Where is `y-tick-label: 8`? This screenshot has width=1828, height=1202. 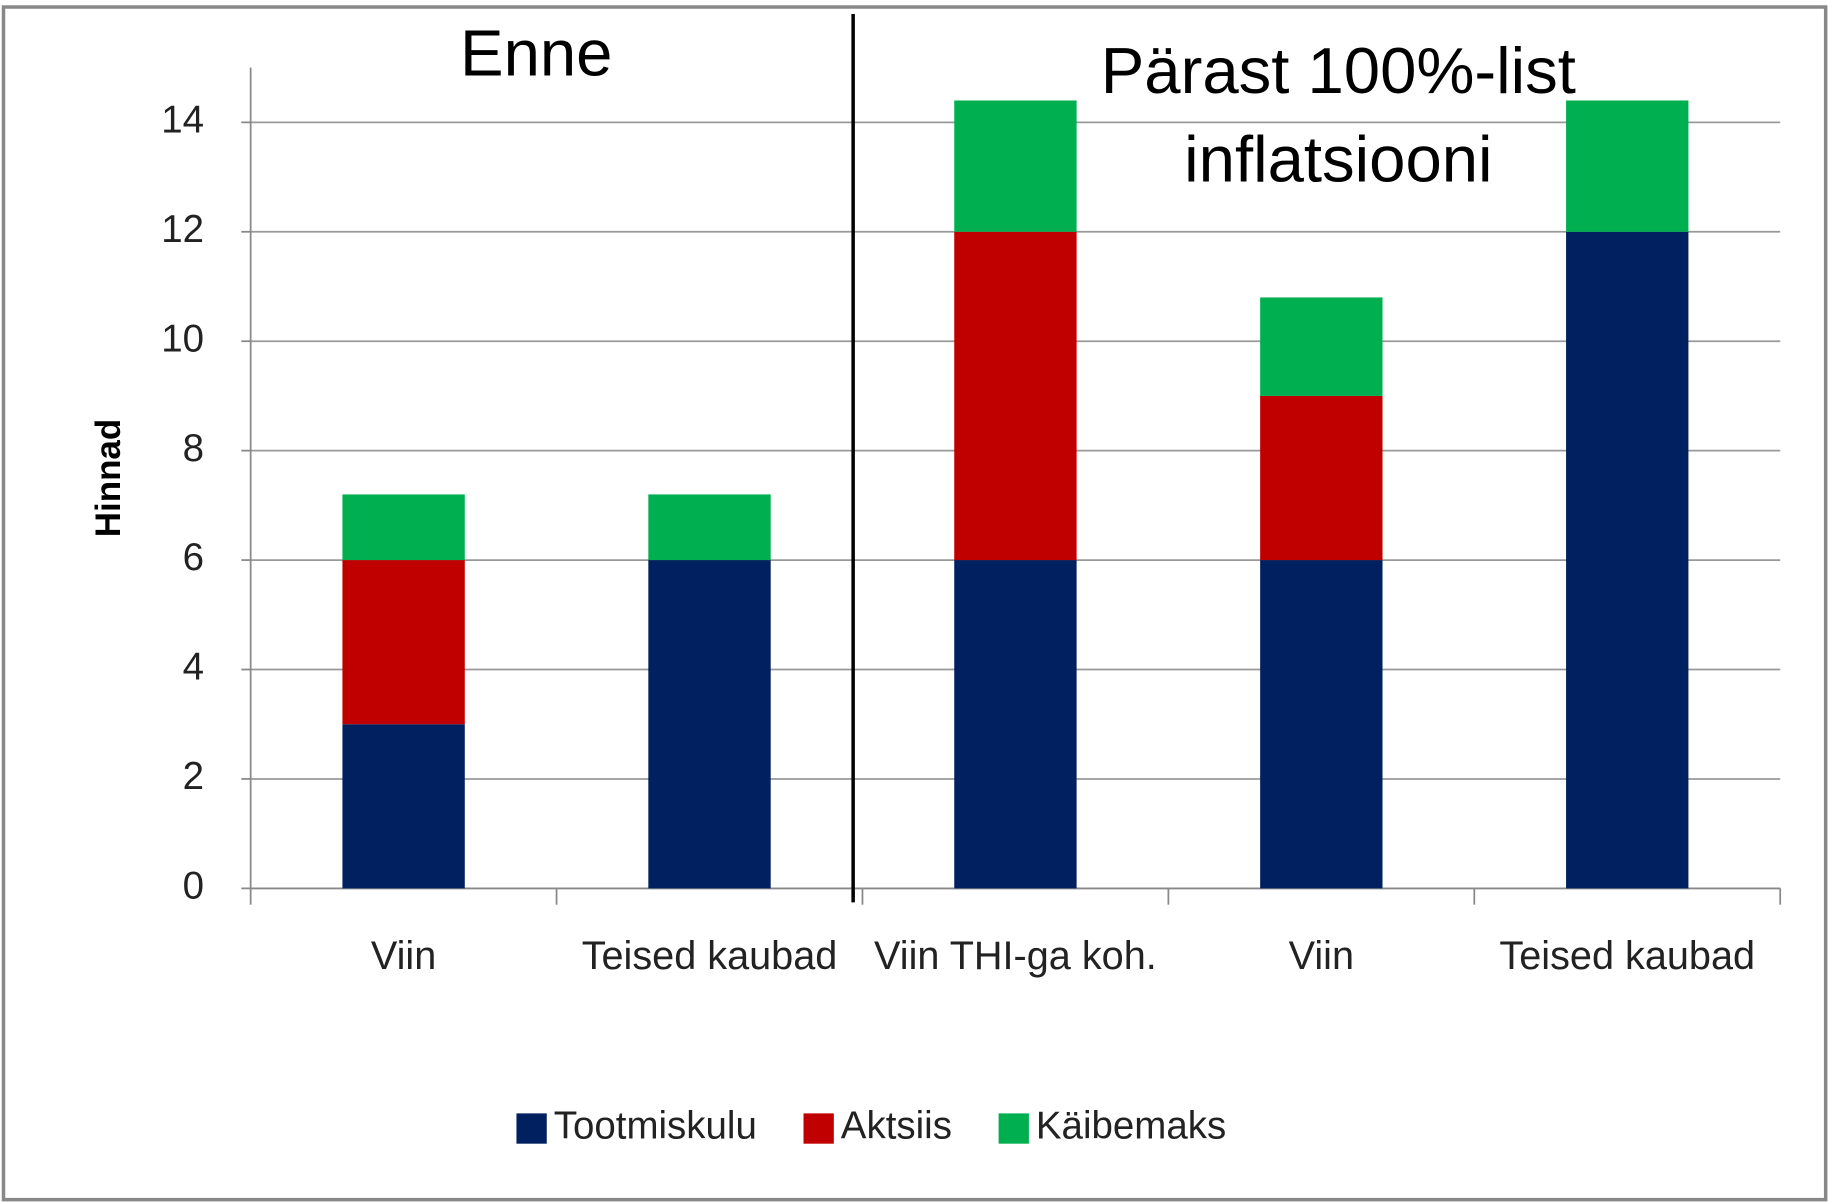
y-tick-label: 8 is located at coordinates (193, 448).